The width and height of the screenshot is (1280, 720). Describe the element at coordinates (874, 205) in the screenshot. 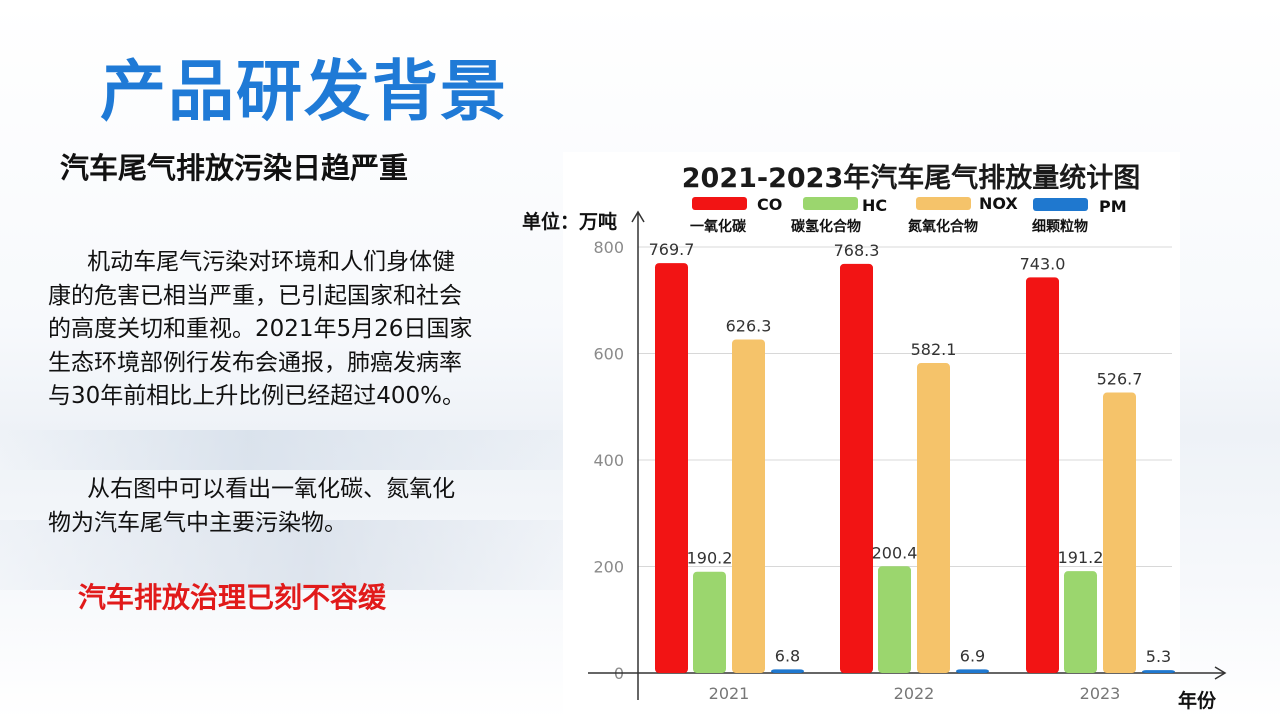

I see `legend-label-hc: HC` at that location.